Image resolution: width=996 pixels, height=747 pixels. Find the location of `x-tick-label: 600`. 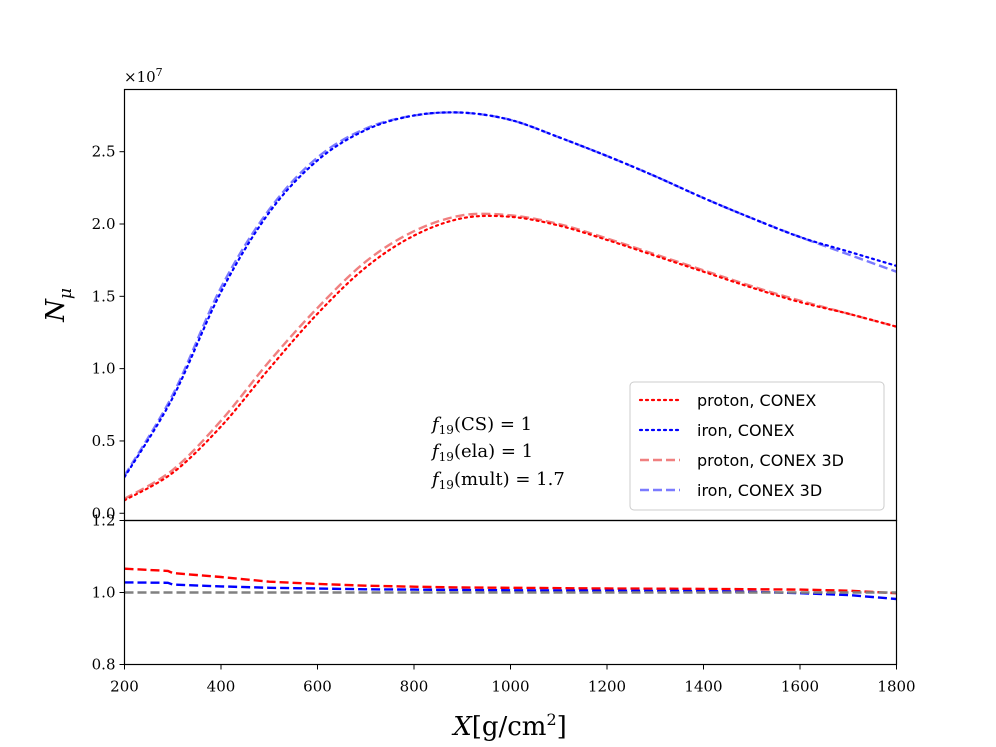

x-tick-label: 600 is located at coordinates (317, 687).